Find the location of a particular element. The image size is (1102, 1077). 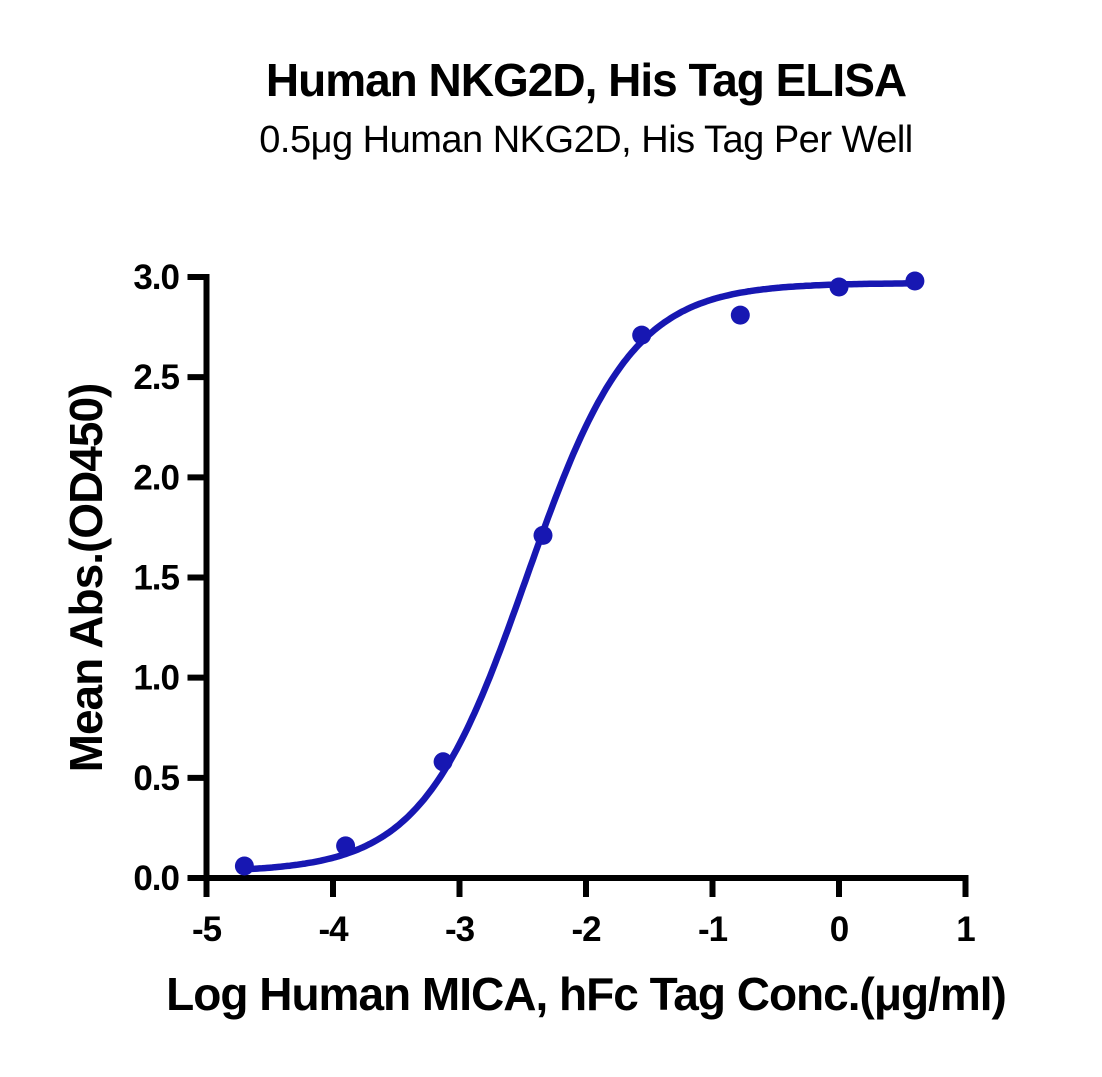

y-tick-label: 3.0 is located at coordinates (156, 277).